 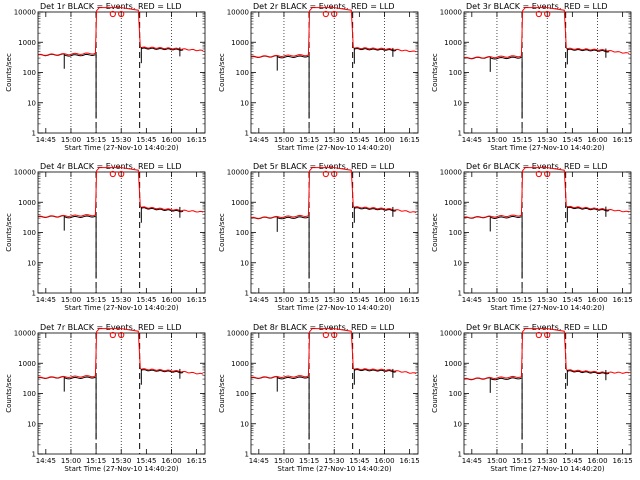 I want to click on panel-title: Det 8r BLACK = Events, RED = LLD, so click(x=324, y=327).